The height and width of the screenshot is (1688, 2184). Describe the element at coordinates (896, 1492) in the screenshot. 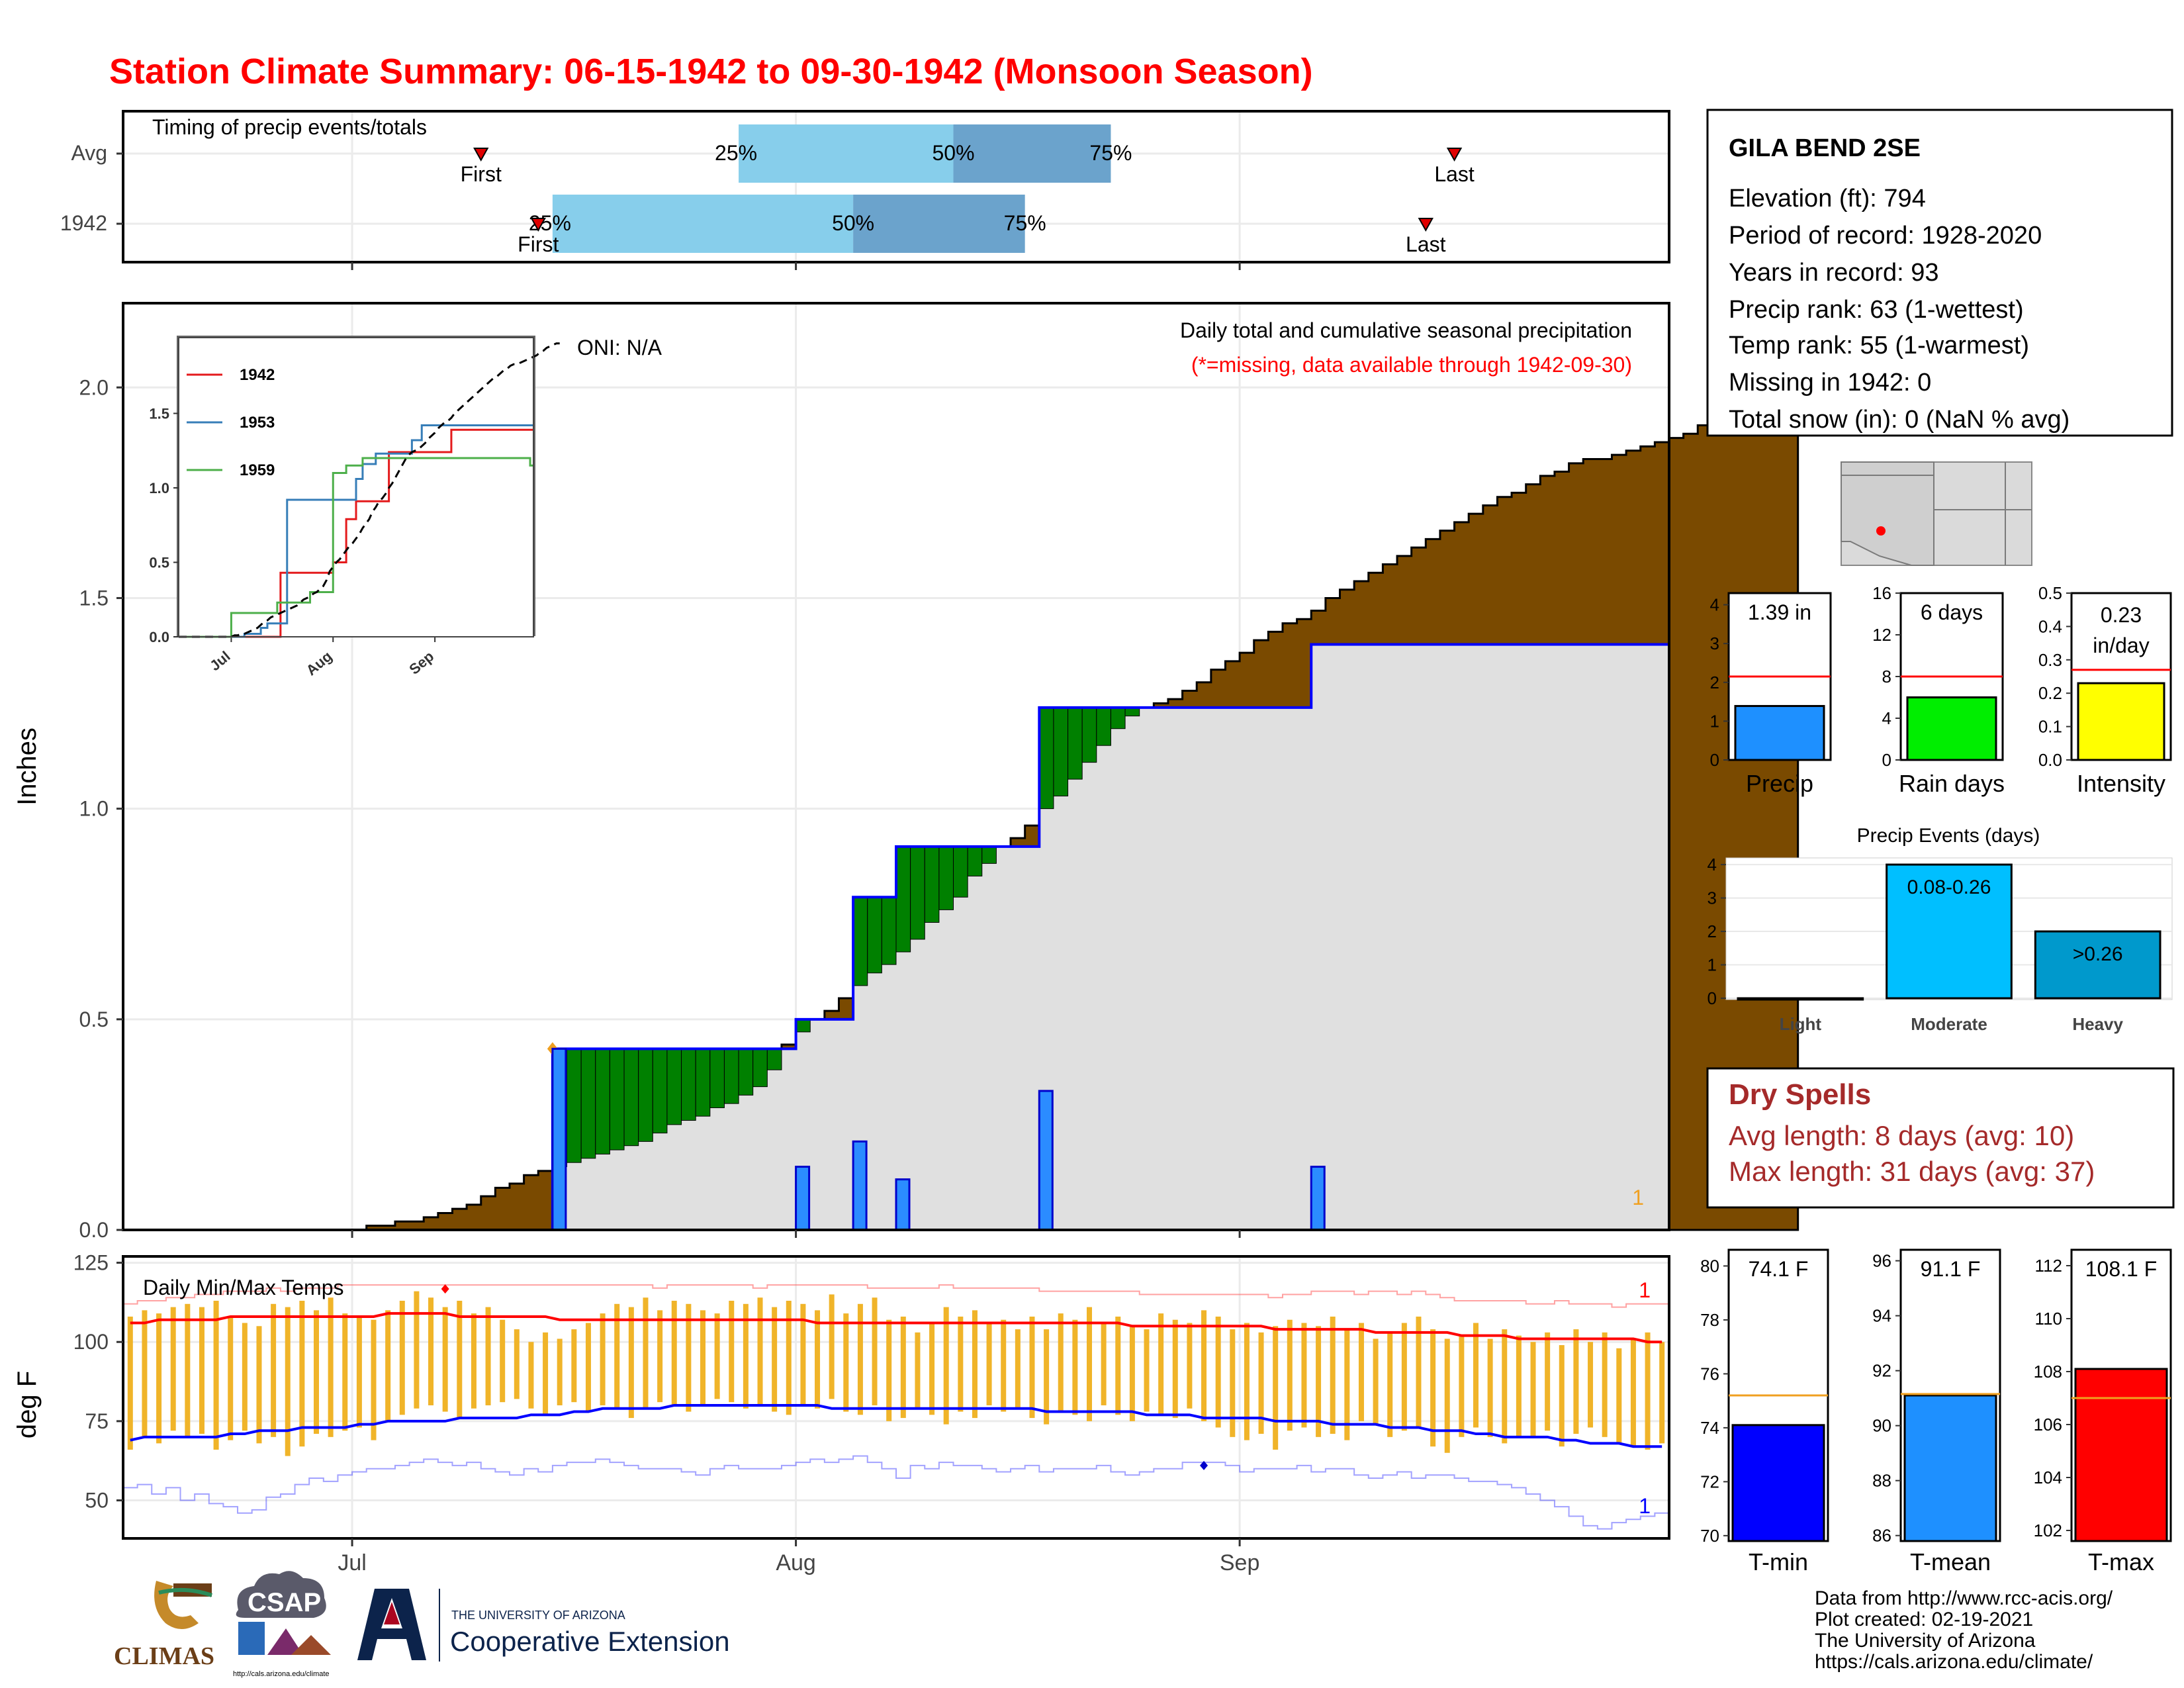

I see `tmin-record-line` at that location.